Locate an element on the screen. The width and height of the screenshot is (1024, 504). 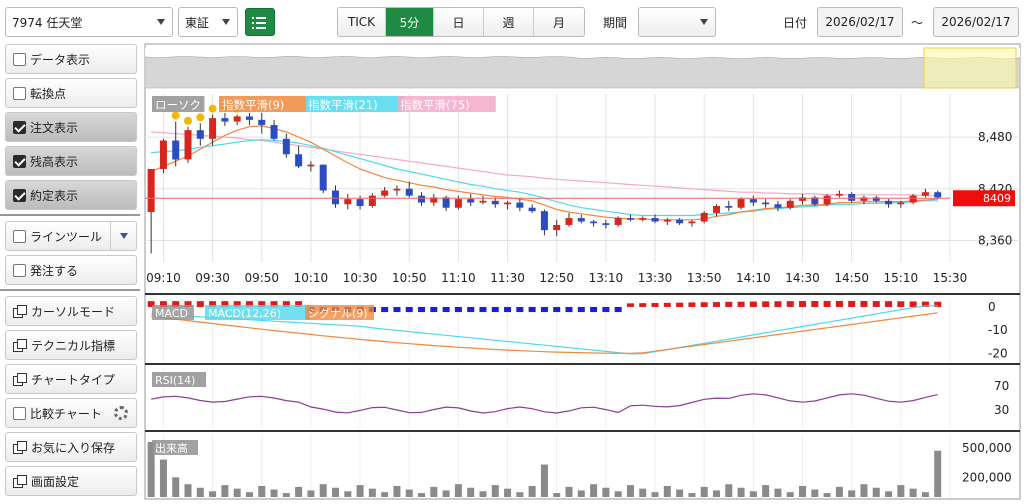
tab-interval-4: 月 is located at coordinates (559, 22).